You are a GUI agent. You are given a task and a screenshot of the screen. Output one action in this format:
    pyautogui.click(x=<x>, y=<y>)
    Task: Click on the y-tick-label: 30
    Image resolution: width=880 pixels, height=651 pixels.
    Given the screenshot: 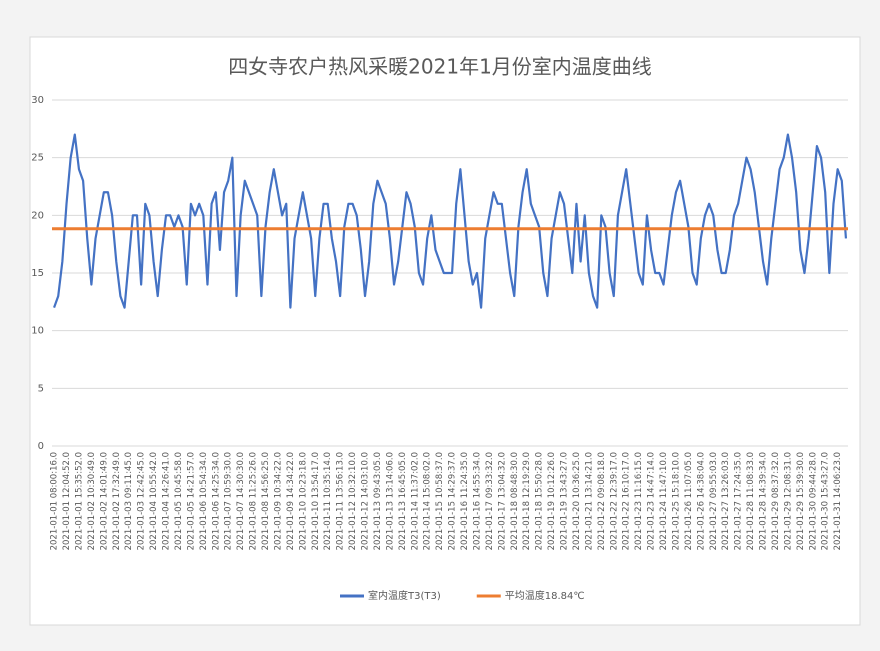 What is the action you would take?
    pyautogui.click(x=37, y=100)
    